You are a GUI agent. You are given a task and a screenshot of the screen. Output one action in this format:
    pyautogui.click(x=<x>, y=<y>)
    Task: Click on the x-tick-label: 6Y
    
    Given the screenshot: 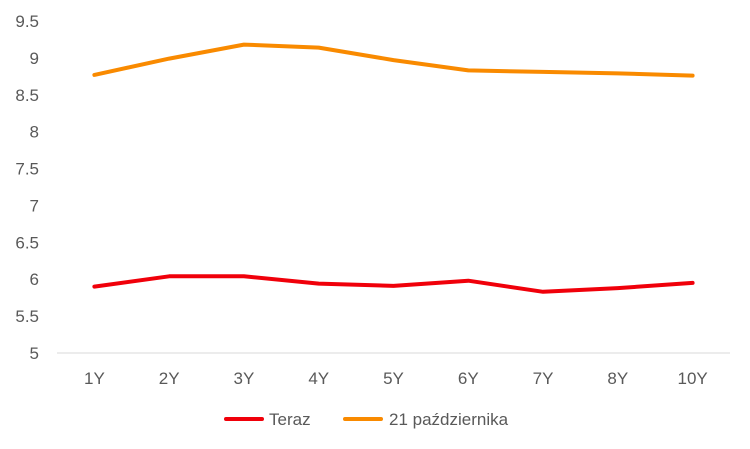 What is the action you would take?
    pyautogui.click(x=468, y=378)
    